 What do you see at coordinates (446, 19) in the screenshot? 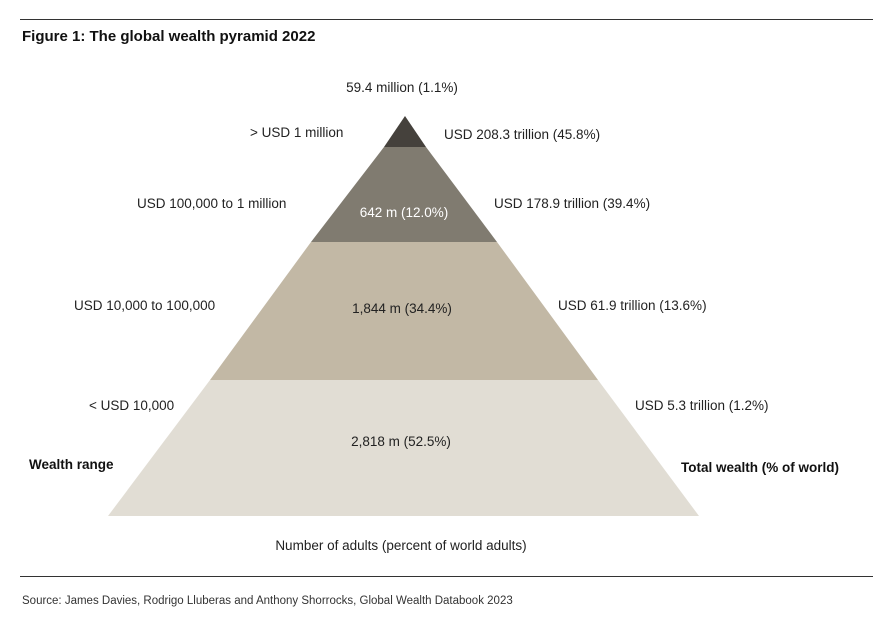
I see `top-rule` at bounding box center [446, 19].